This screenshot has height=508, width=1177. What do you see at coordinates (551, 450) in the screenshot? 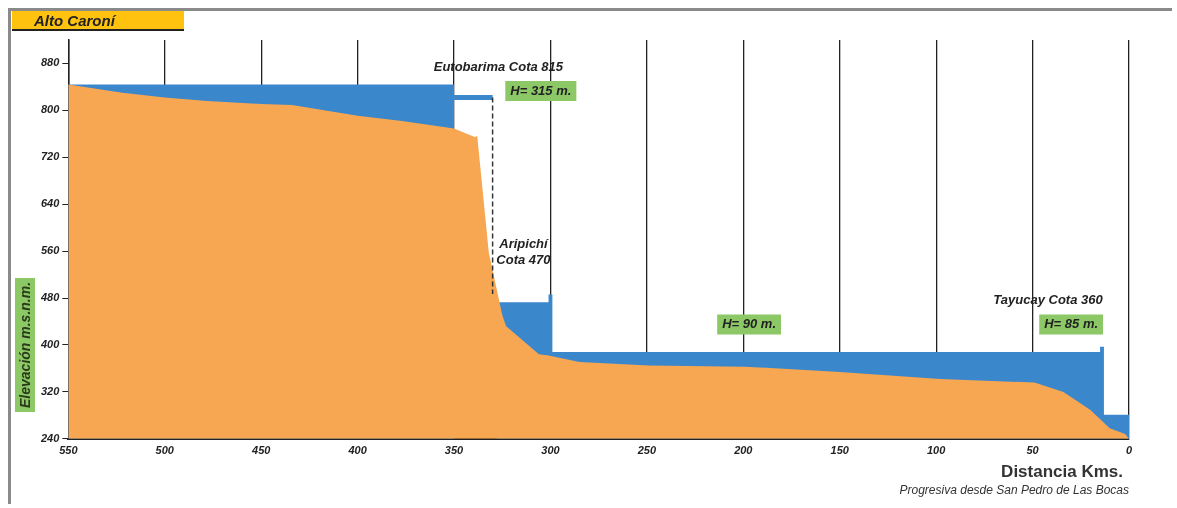
I see `x-tick-label: 300` at bounding box center [551, 450].